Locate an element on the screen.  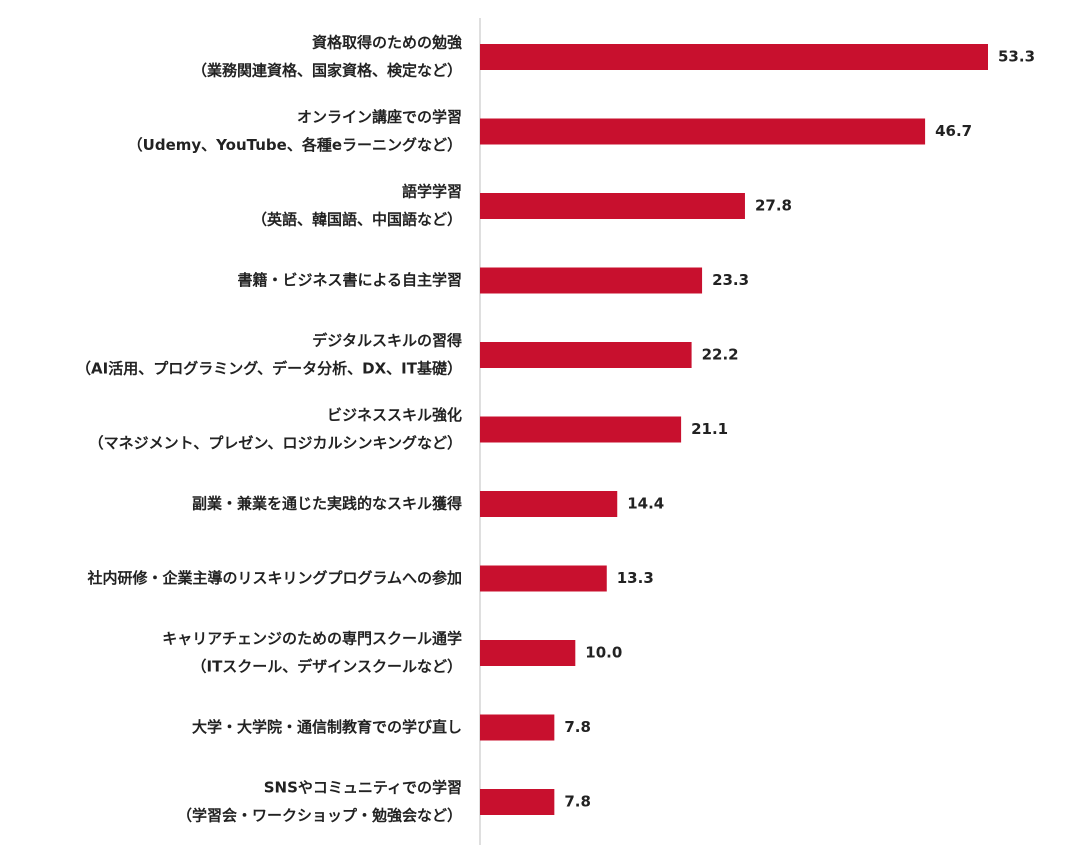
category-label: （Udemy、YouTube、各種eラーニングなど） is located at coordinates (295, 145).